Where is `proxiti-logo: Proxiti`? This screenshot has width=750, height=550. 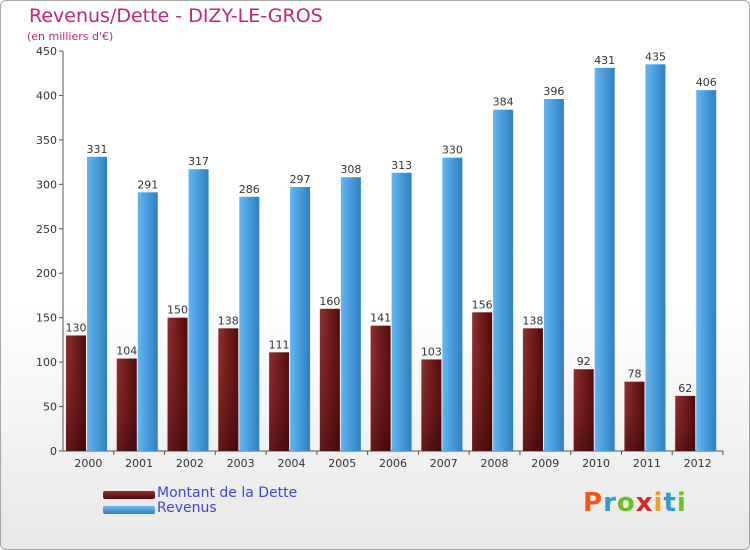
proxiti-logo: Proxiti is located at coordinates (635, 503).